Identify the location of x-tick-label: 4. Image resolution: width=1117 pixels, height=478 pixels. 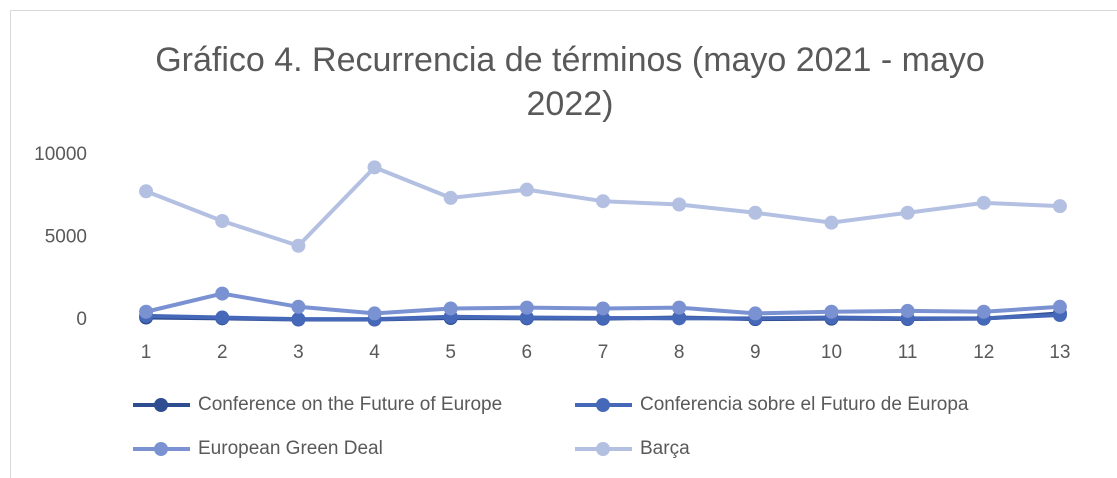
(374, 352).